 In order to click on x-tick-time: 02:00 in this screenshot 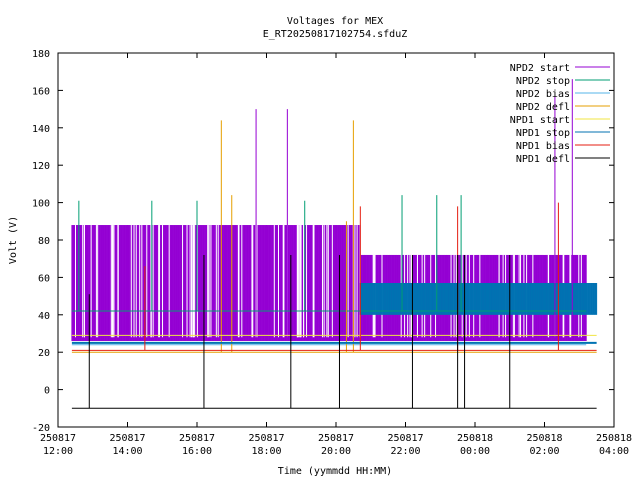, I will do `click(544, 451)`.